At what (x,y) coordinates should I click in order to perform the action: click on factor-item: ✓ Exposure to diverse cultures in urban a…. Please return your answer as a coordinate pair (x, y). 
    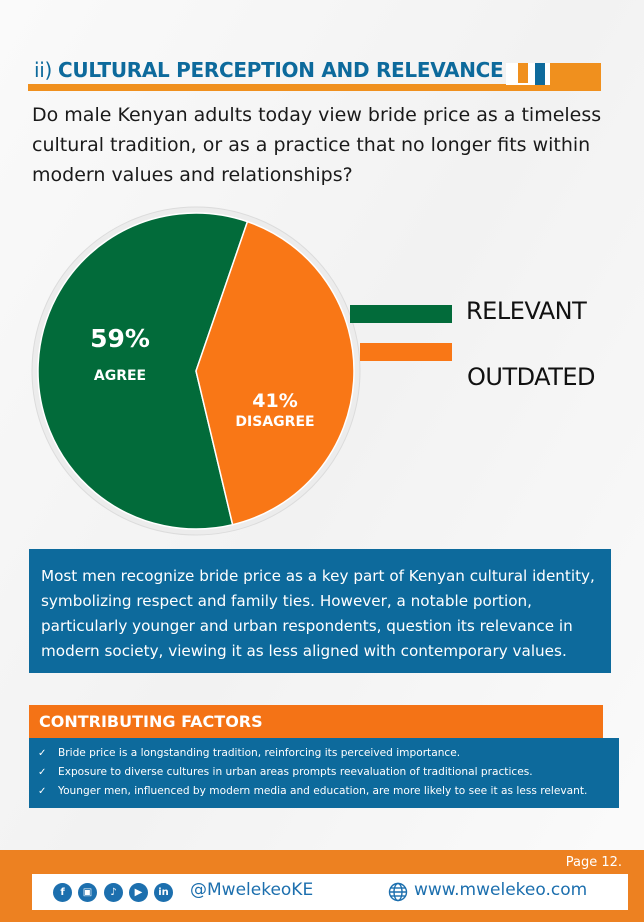
    Looking at the image, I should click on (328, 772).